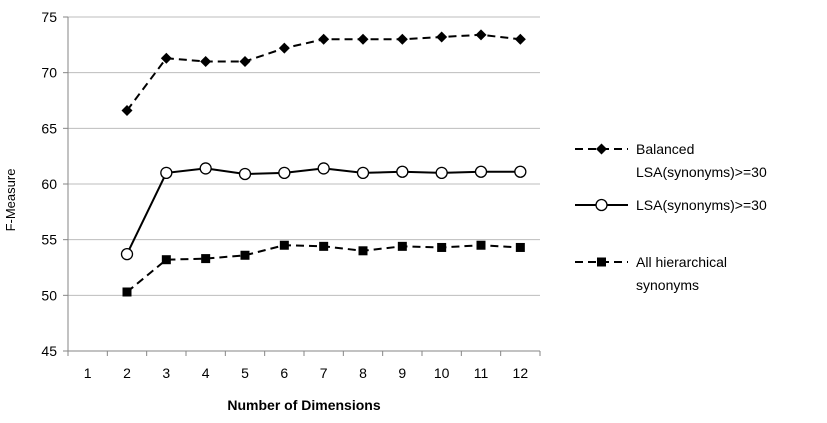  What do you see at coordinates (363, 373) in the screenshot?
I see `x-tick-label: 8` at bounding box center [363, 373].